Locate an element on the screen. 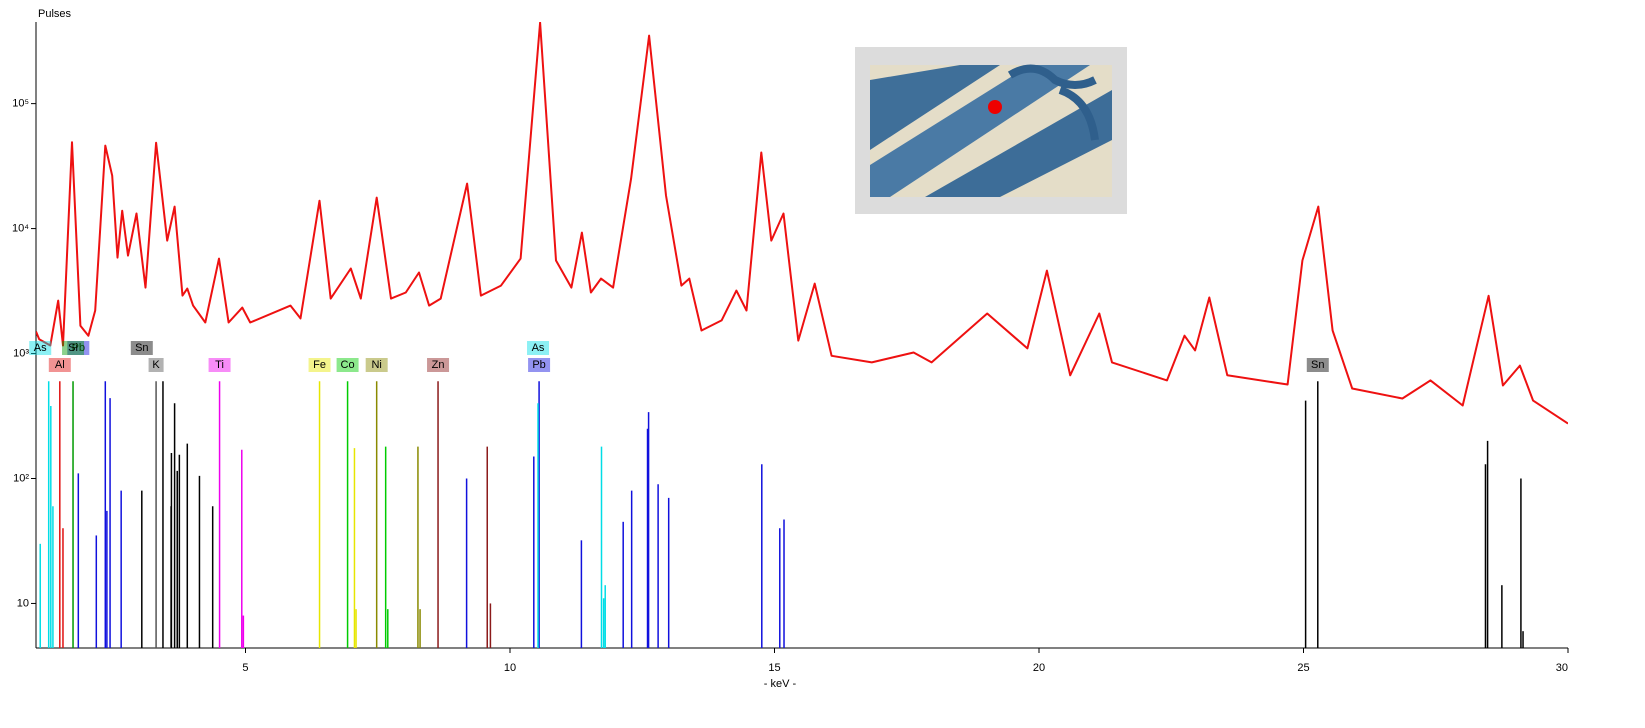 The image size is (1645, 728). x-tick-label: 10 is located at coordinates (510, 668).